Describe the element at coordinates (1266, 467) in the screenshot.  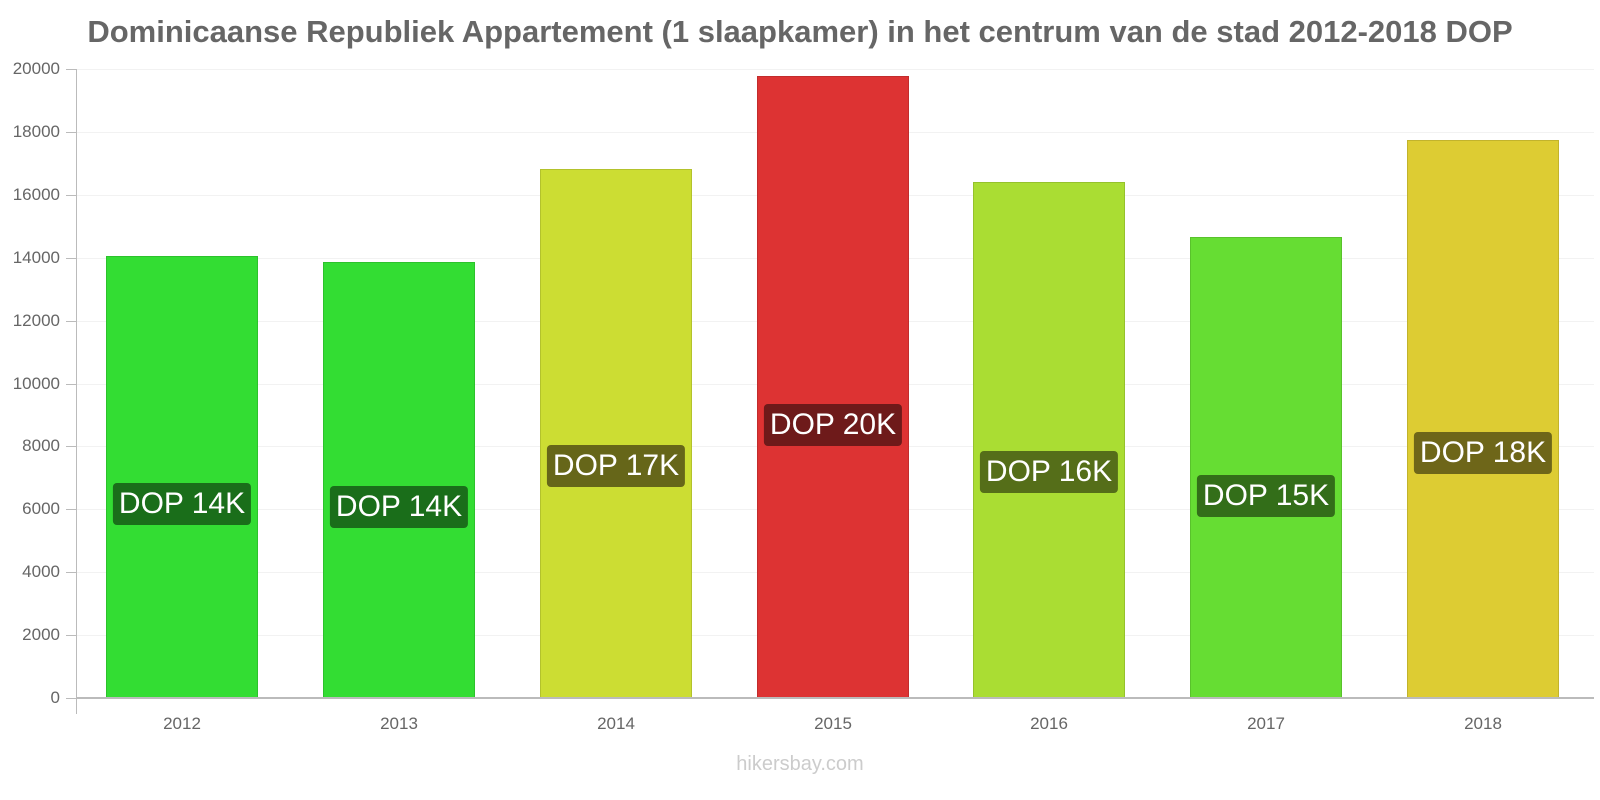
I see `bar-2017: DOP 15K` at that location.